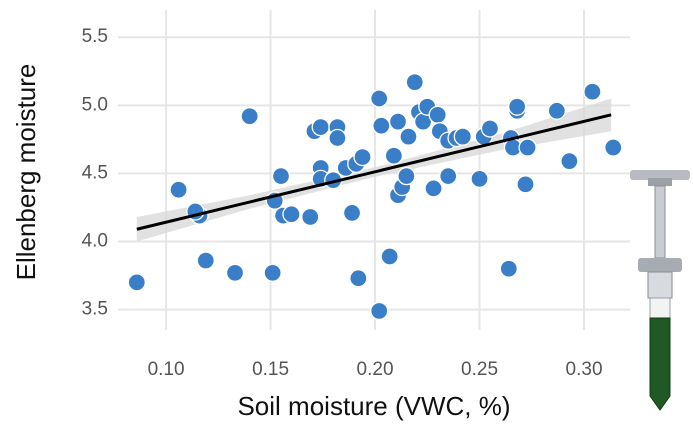 Image resolution: width=693 pixels, height=425 pixels. I want to click on soil-probe, so click(660, 290).